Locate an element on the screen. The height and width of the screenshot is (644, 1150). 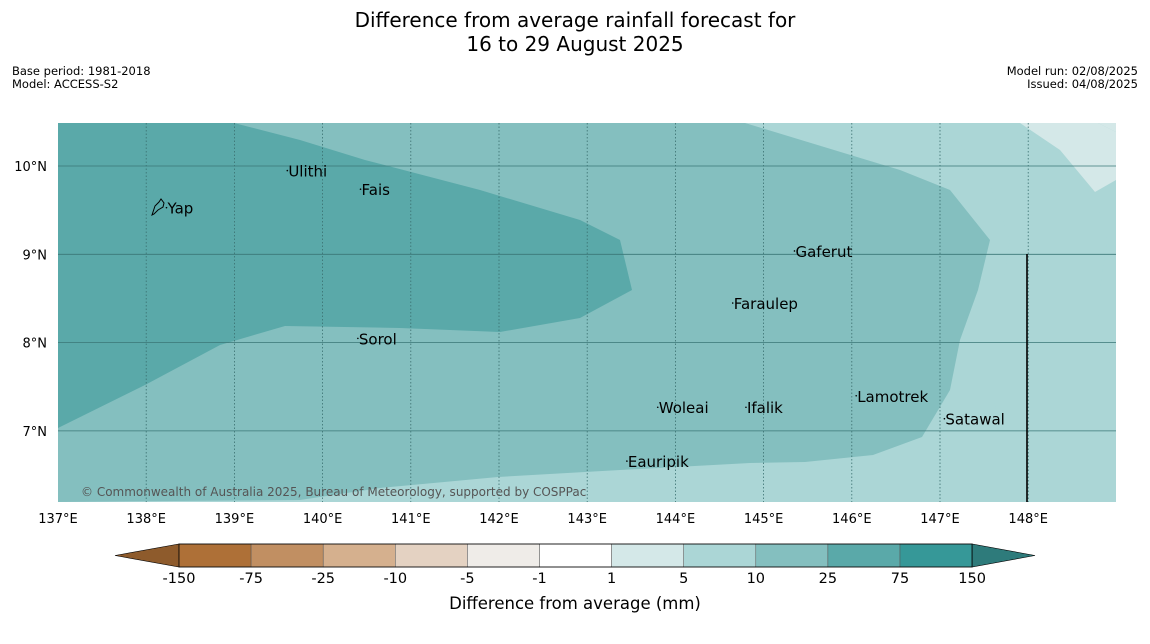
colorbar: -150 -75 -25 -10 -5 -1 1 5 10 25 75 150 is located at coordinates (575, 565).